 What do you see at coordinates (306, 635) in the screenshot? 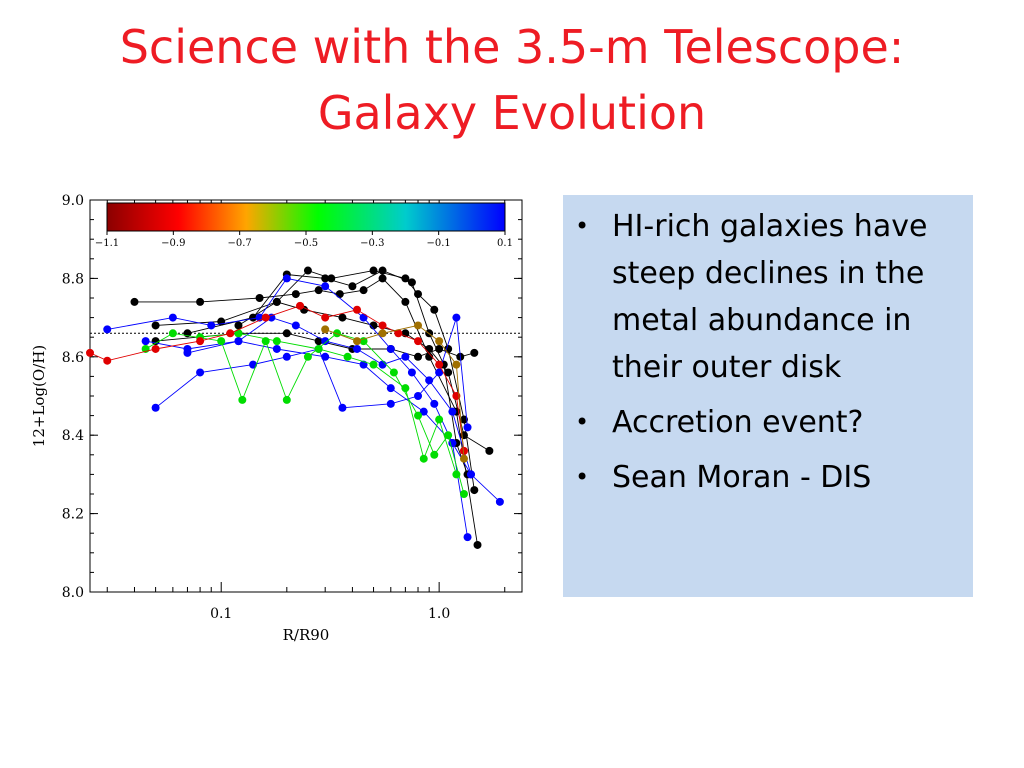
I see `x-axis-label: R/R90` at bounding box center [306, 635].